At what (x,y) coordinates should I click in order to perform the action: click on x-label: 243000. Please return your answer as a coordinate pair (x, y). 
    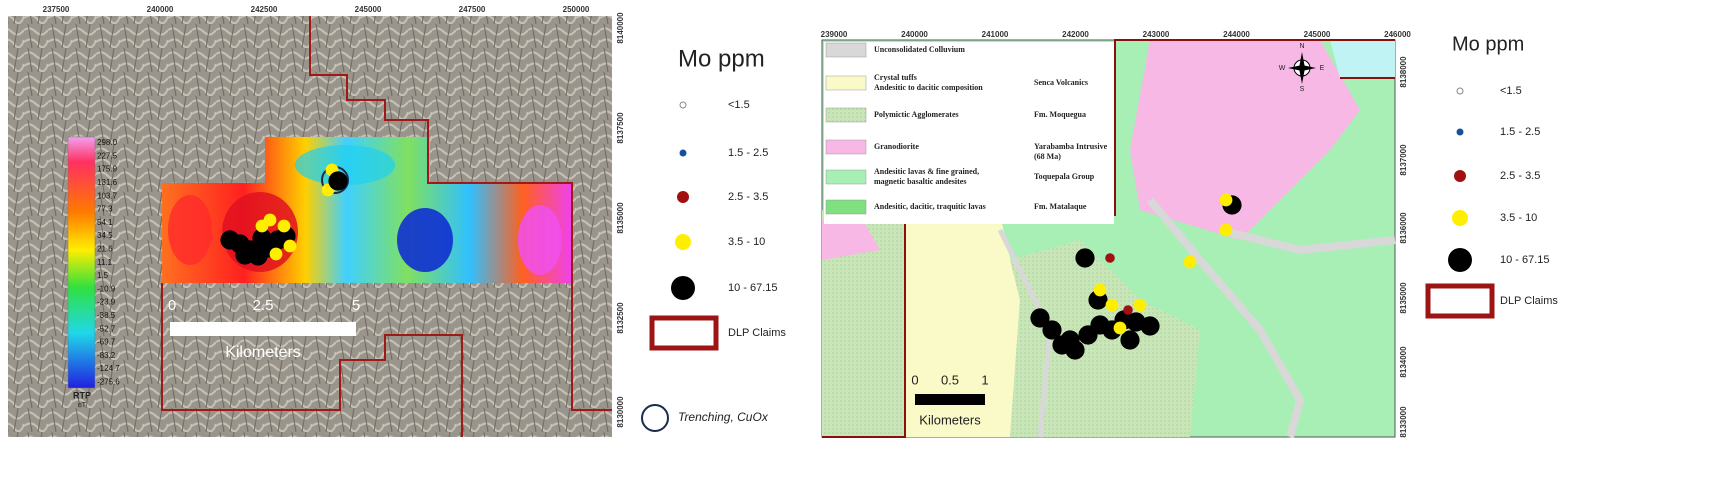
    Looking at the image, I should click on (1156, 34).